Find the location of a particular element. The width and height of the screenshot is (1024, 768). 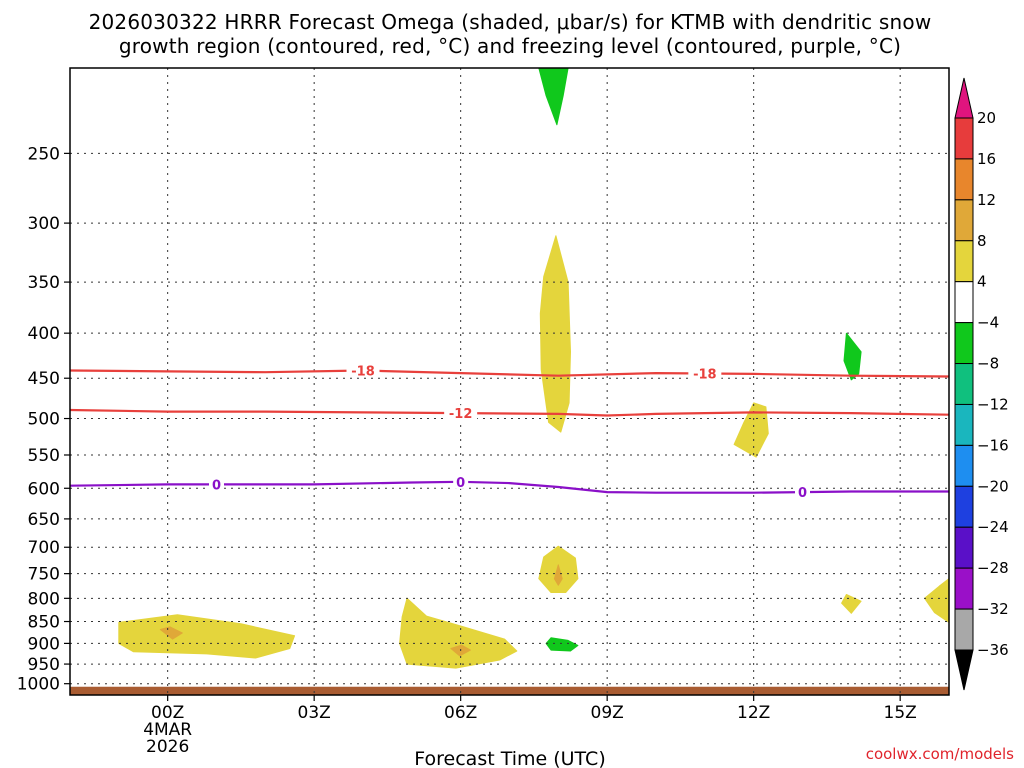

contour-labels: -18 -18 -12 0 0 0 is located at coordinates (509, 431).